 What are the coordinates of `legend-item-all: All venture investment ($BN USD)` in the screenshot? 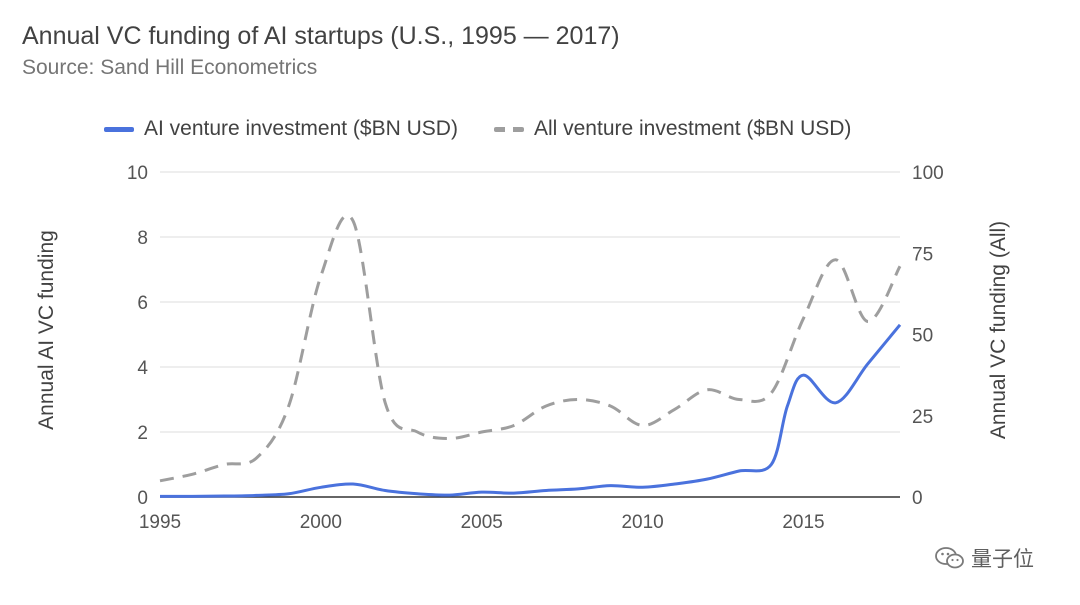 It's located at (672, 129).